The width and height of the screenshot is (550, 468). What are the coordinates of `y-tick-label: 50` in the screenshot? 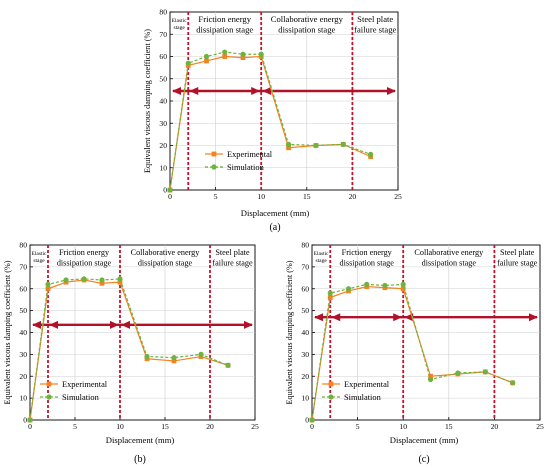 It's located at (23, 310).